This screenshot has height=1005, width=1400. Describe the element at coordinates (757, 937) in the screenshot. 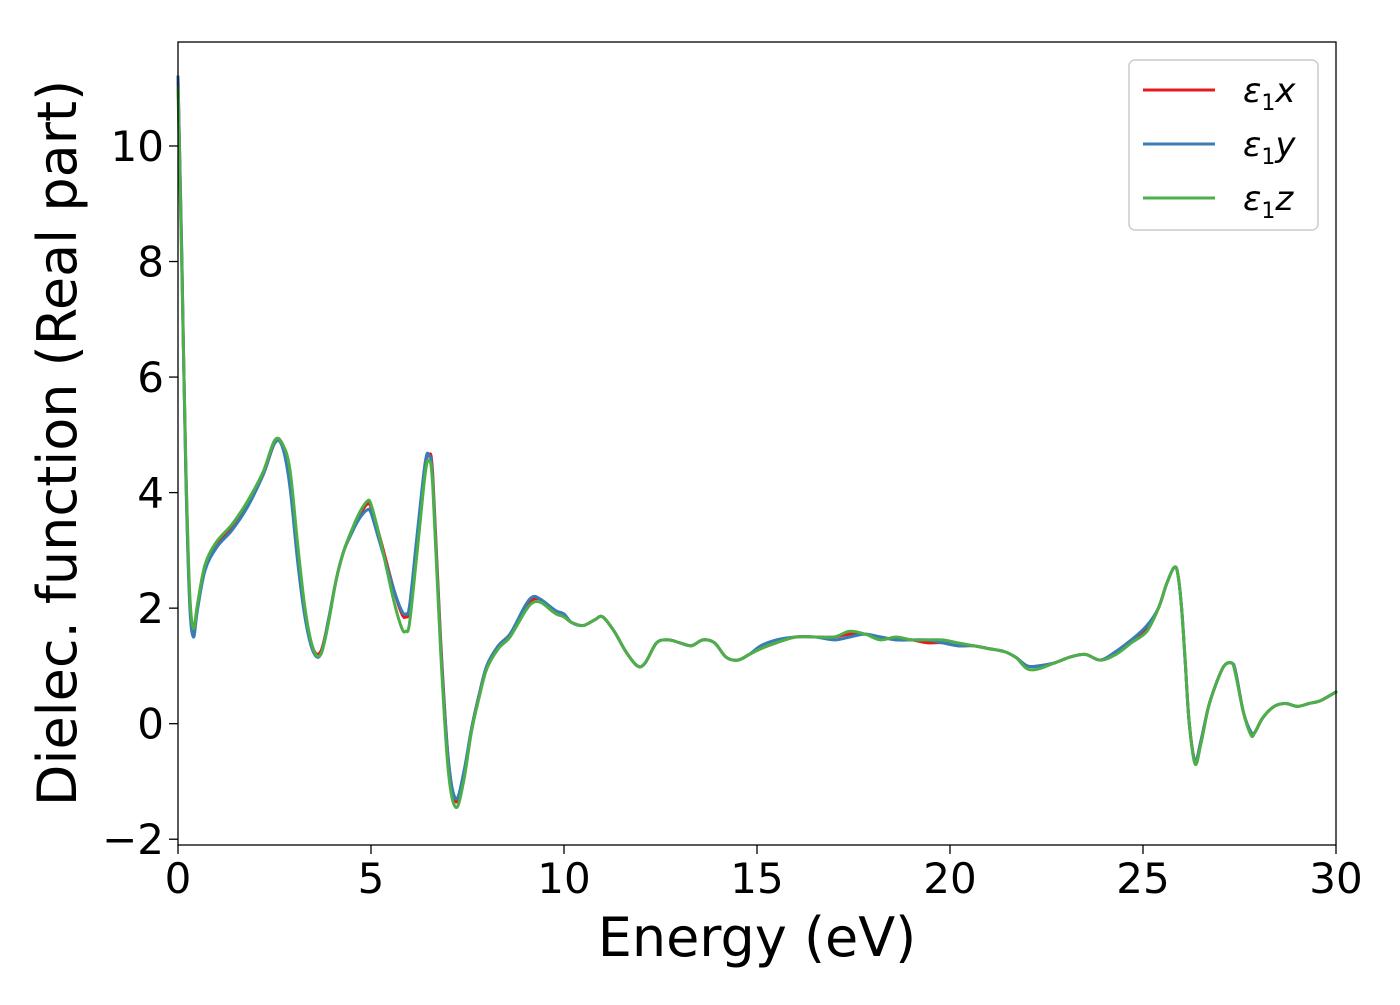

I see `x-axis-title: Energy (eV)` at that location.